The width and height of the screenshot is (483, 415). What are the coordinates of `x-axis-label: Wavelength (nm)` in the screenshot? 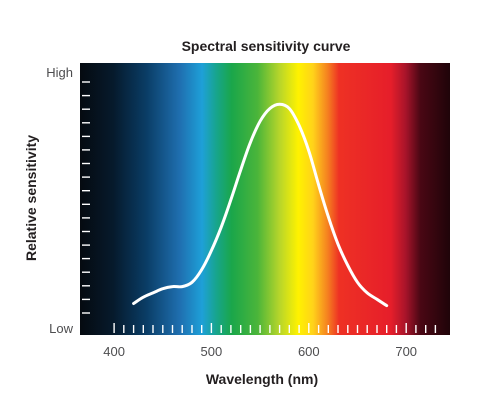 It's located at (262, 379).